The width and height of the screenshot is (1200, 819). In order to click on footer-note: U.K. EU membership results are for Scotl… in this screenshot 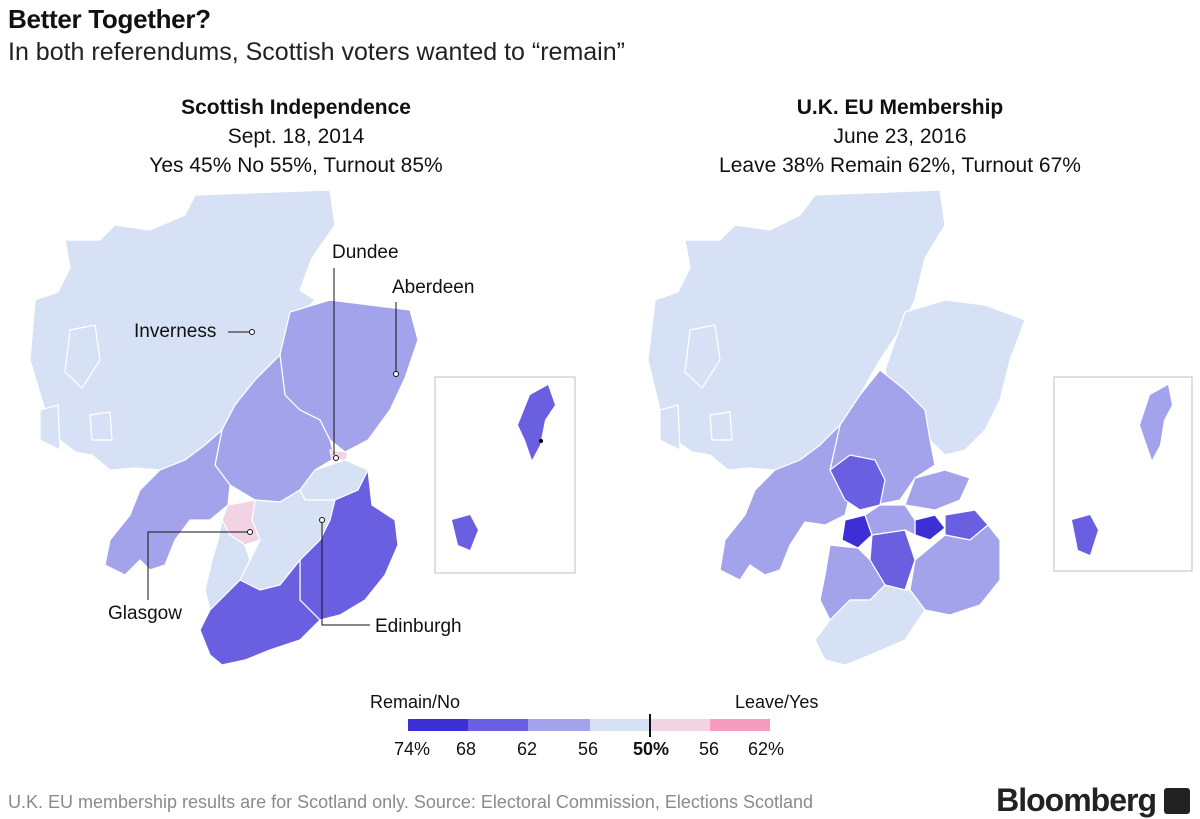, I will do `click(410, 802)`.